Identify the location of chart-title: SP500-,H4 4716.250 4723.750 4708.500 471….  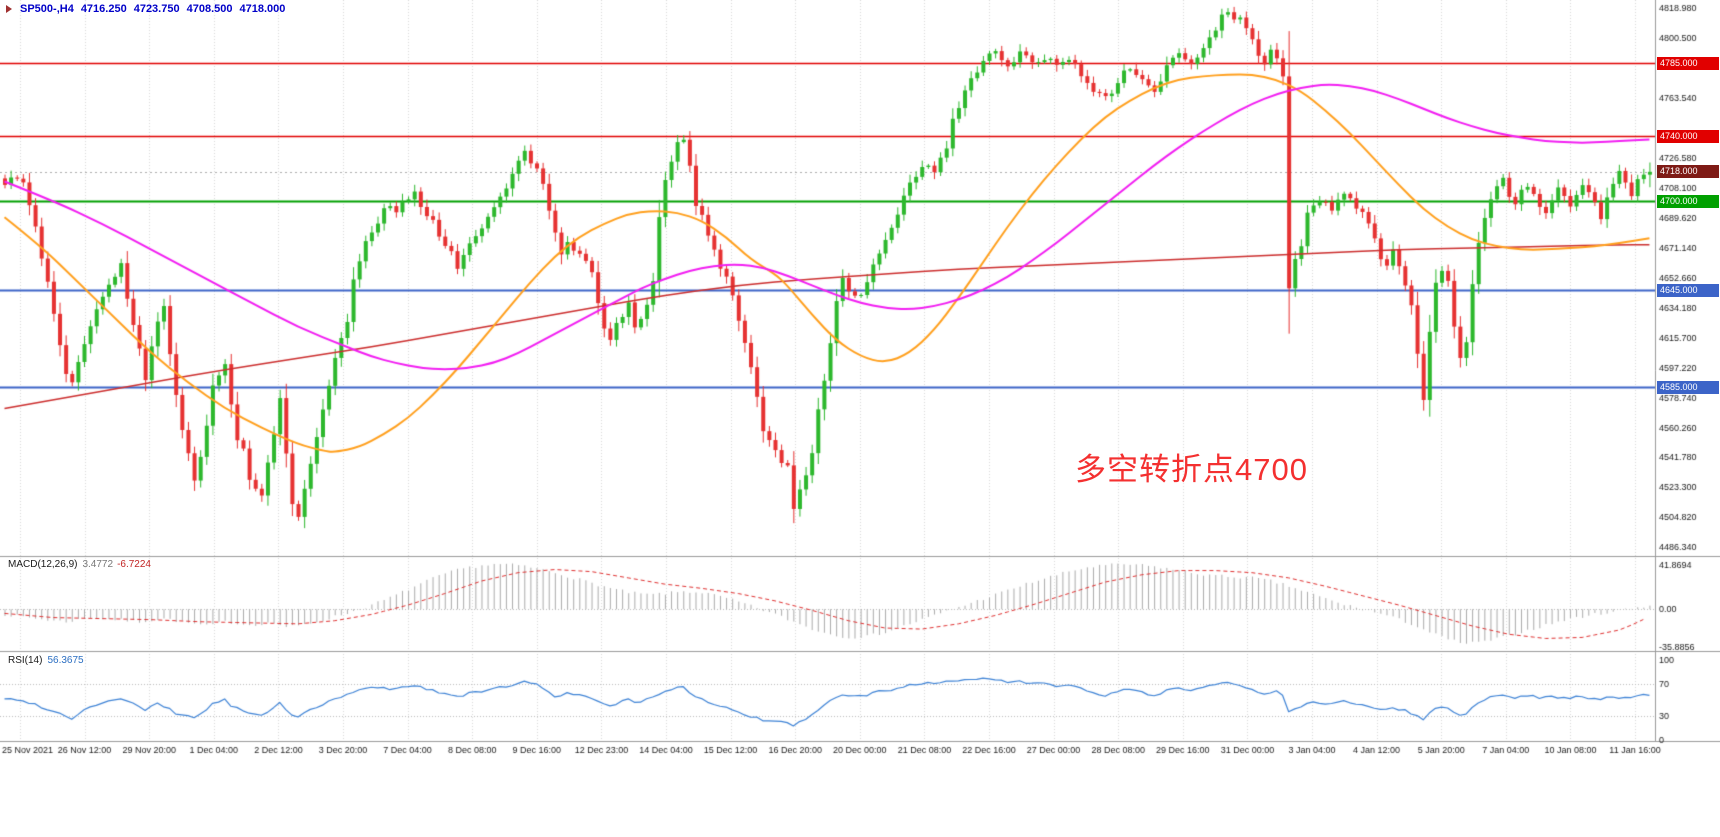
(145, 9).